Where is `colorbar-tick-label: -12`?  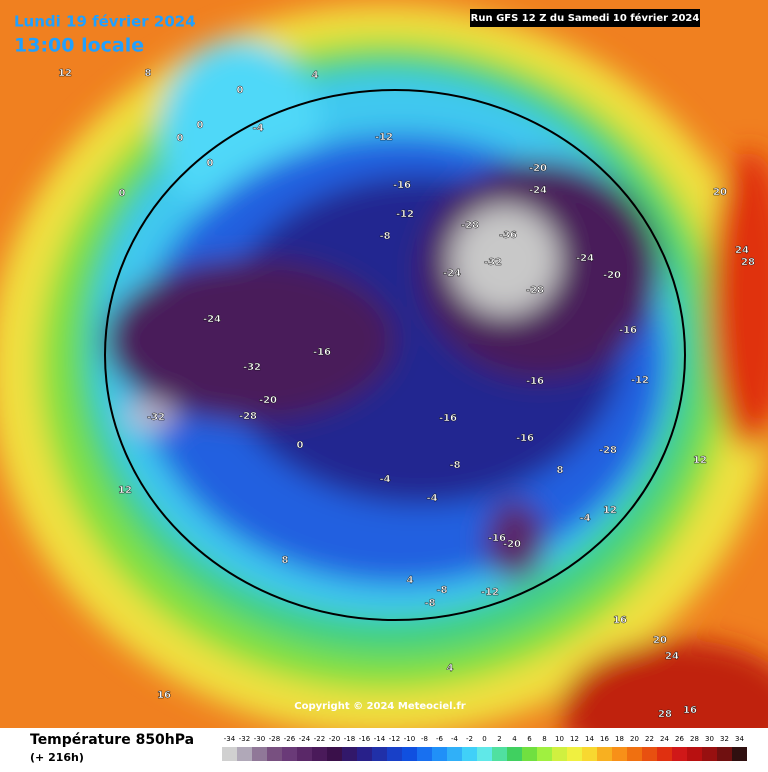
colorbar-tick-label: -12 is located at coordinates (394, 739).